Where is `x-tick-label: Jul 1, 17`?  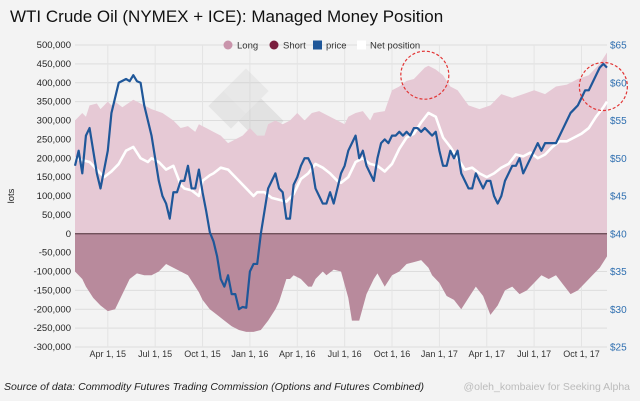
x-tick-label: Jul 1, 17 is located at coordinates (534, 354).